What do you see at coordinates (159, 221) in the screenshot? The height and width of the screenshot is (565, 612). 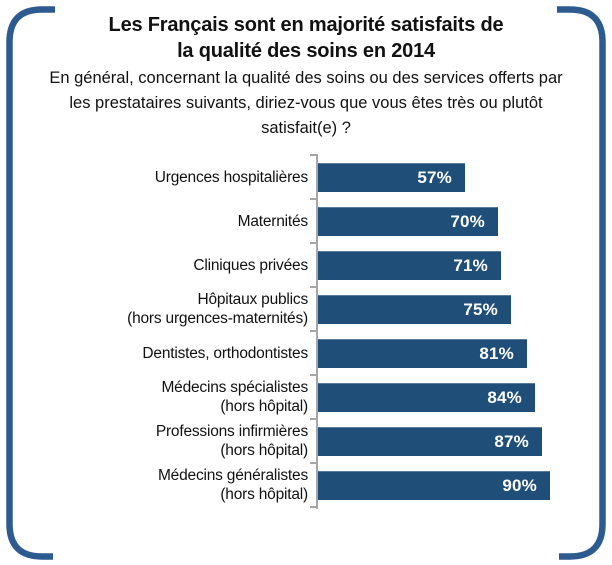 I see `category-label: Maternités` at bounding box center [159, 221].